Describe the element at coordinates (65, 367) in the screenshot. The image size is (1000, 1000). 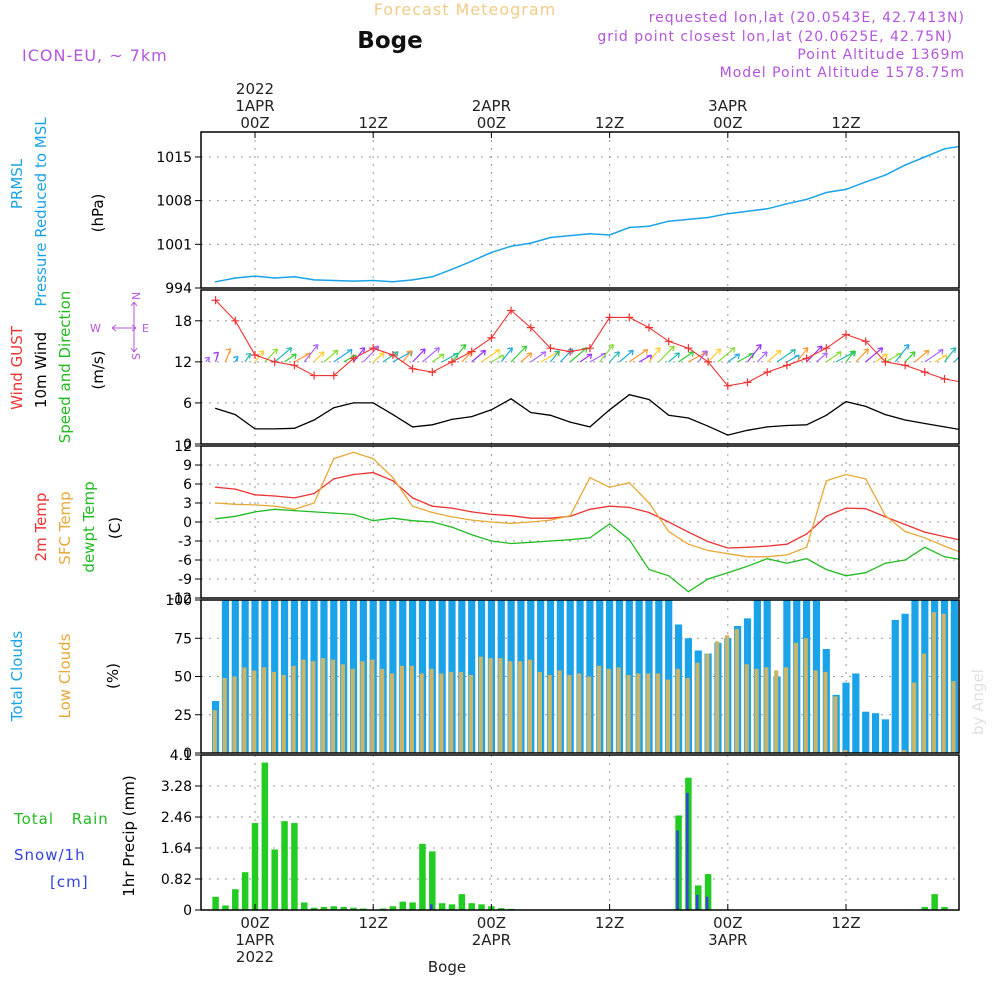
I see `wind-label: Speed and Direction` at that location.